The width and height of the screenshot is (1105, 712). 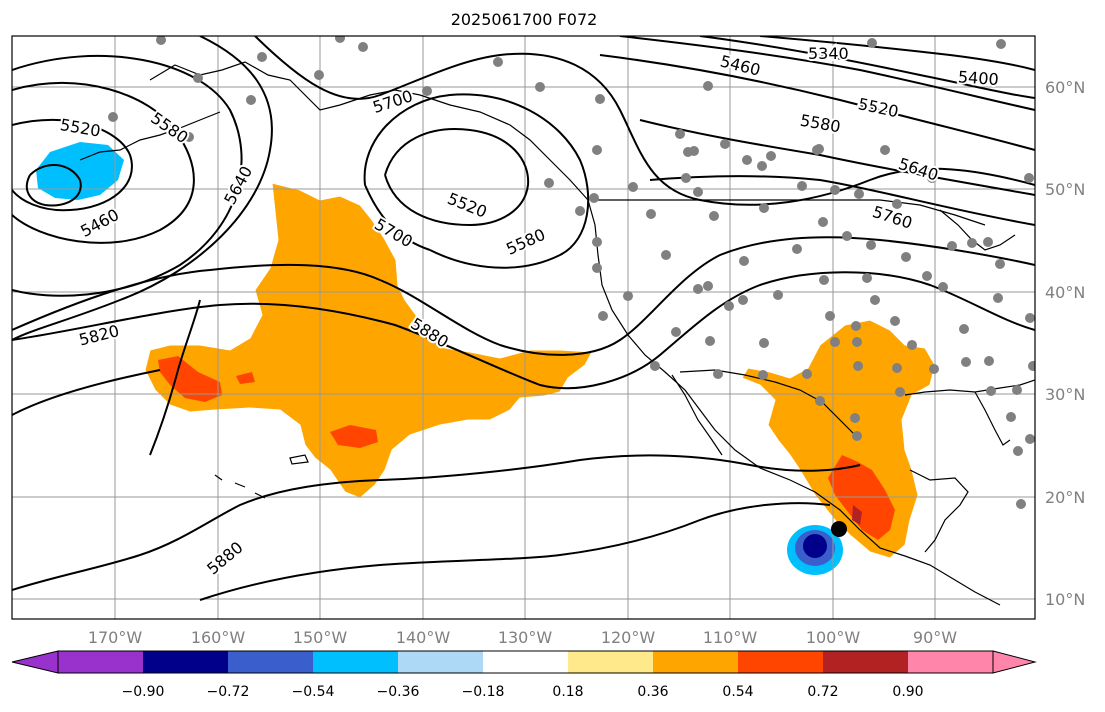 What do you see at coordinates (992, 418) in the screenshot?
I see `florida` at bounding box center [992, 418].